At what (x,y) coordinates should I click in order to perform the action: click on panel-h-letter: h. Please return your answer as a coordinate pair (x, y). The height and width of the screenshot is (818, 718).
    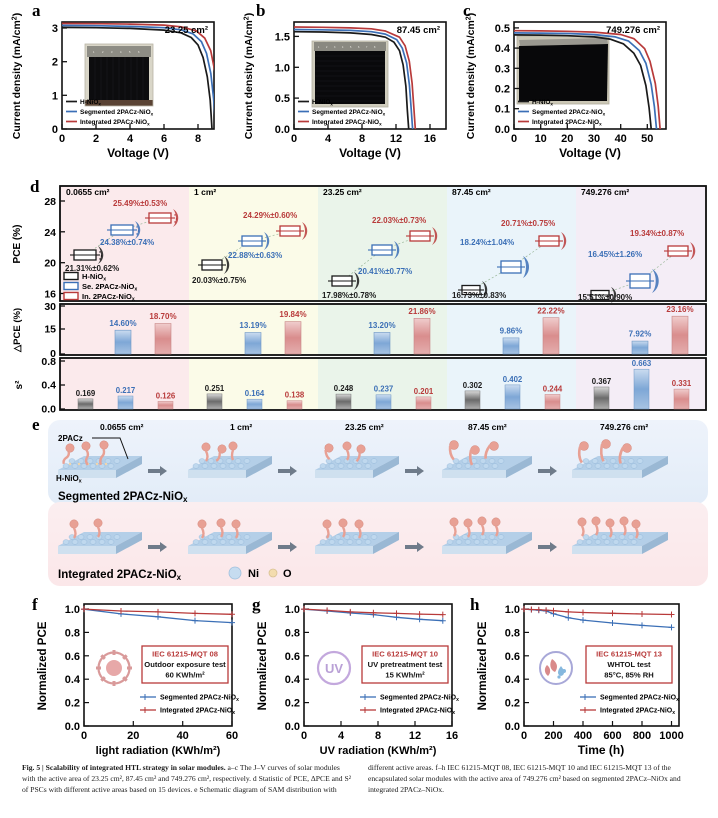
    Looking at the image, I should click on (475, 604).